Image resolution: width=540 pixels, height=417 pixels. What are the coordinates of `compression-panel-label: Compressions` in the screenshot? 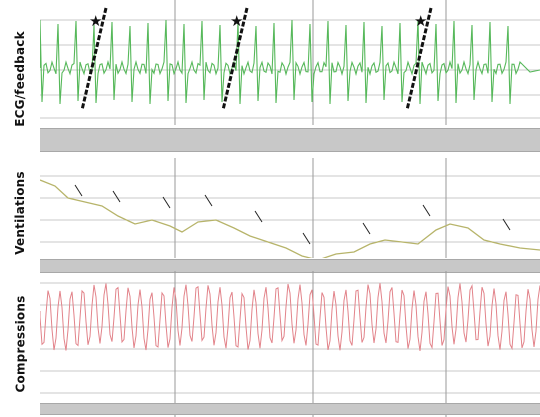 It's located at (20, 344).